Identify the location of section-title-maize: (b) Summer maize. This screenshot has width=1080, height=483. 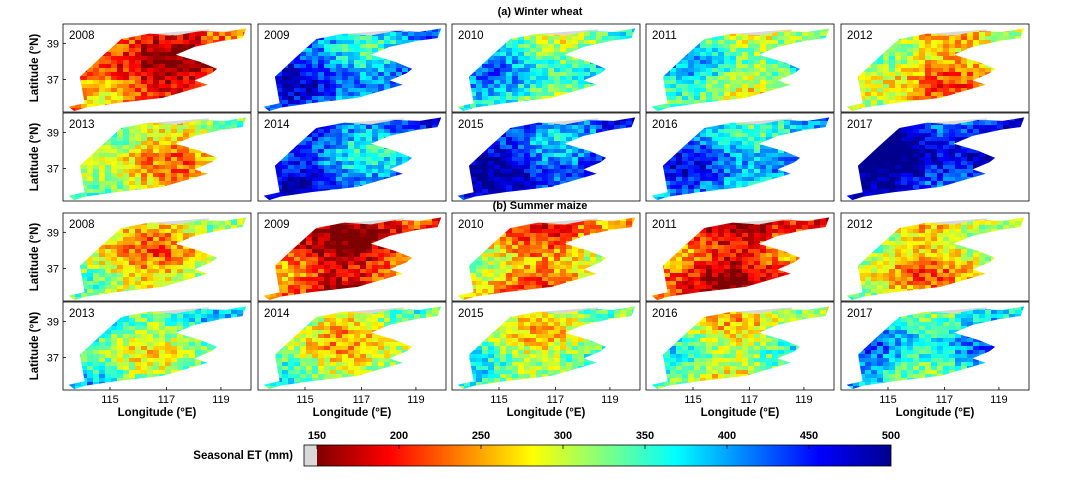
(540, 206).